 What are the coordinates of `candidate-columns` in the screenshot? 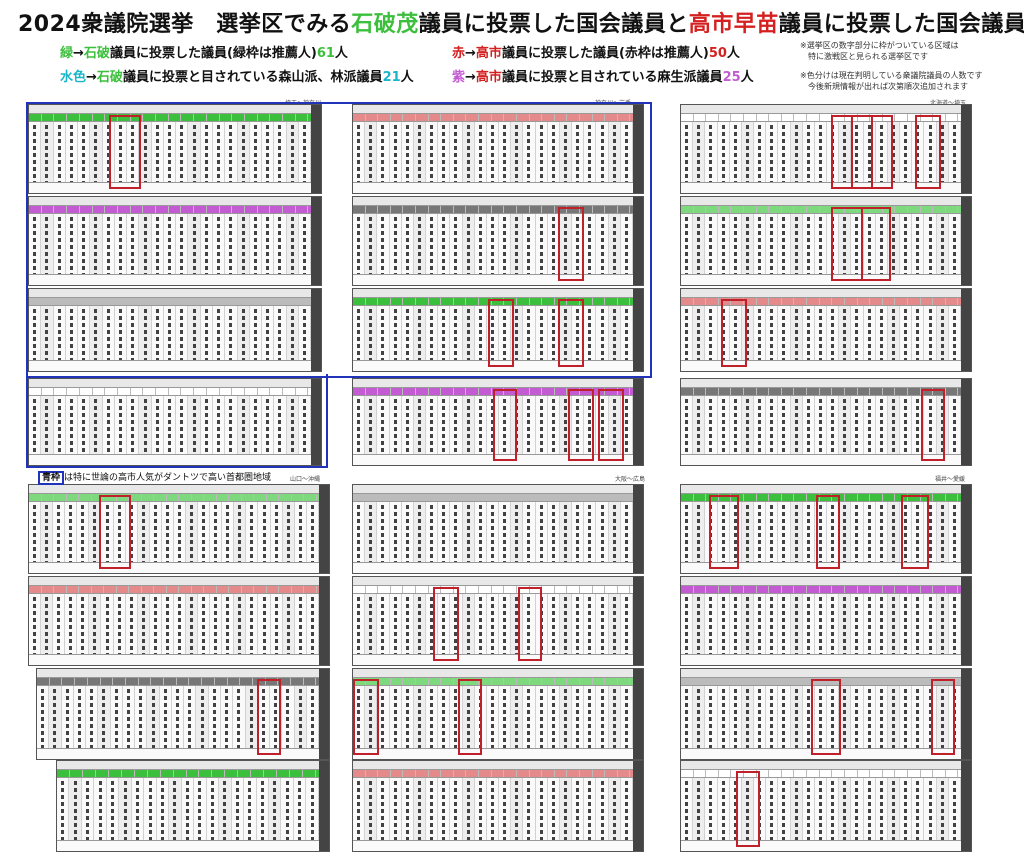 It's located at (821, 624).